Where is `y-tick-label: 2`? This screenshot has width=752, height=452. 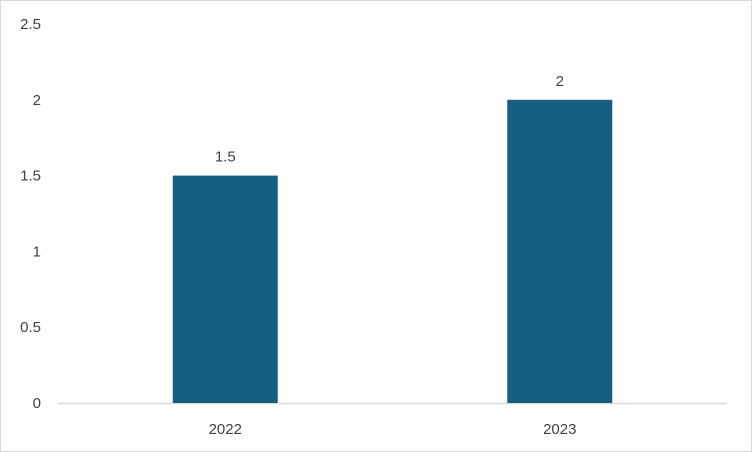 y-tick-label: 2 is located at coordinates (37, 100).